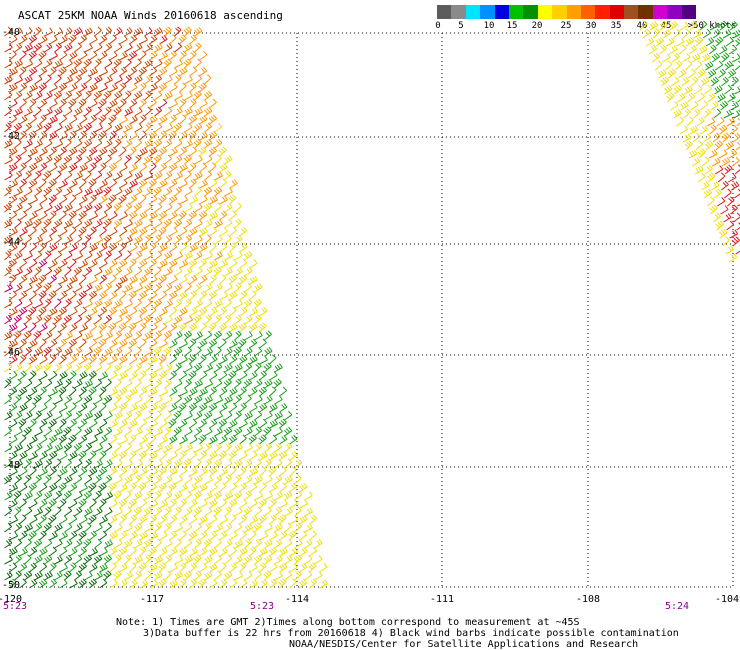  Describe the element at coordinates (152, 599) in the screenshot. I see `lon-label: -117` at that location.